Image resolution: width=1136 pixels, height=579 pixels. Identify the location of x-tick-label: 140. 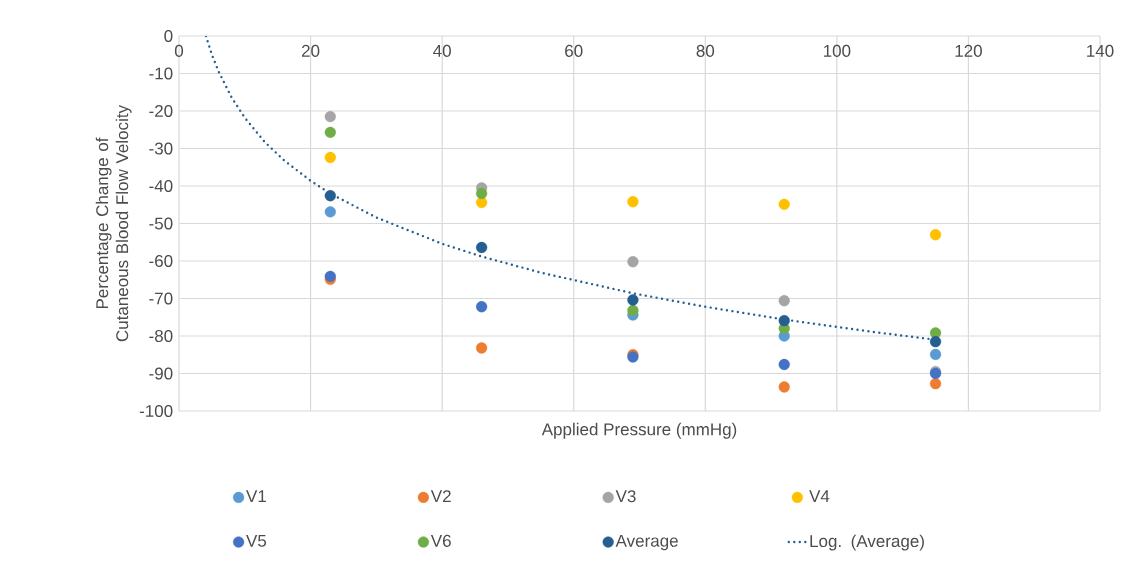
(1100, 50).